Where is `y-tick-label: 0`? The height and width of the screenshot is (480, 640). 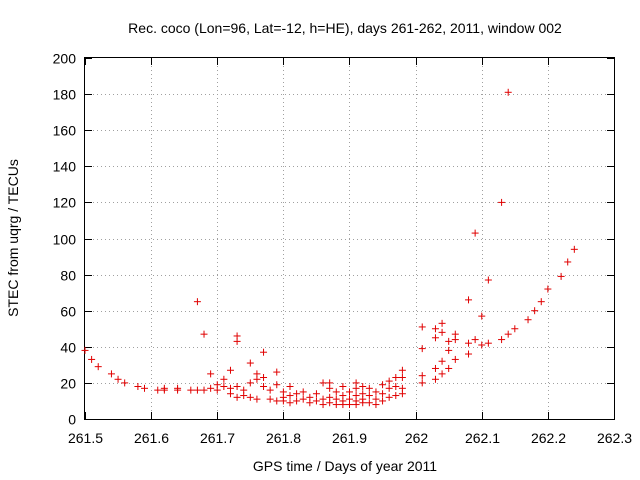
y-tick-label: 0 is located at coordinates (72, 420).